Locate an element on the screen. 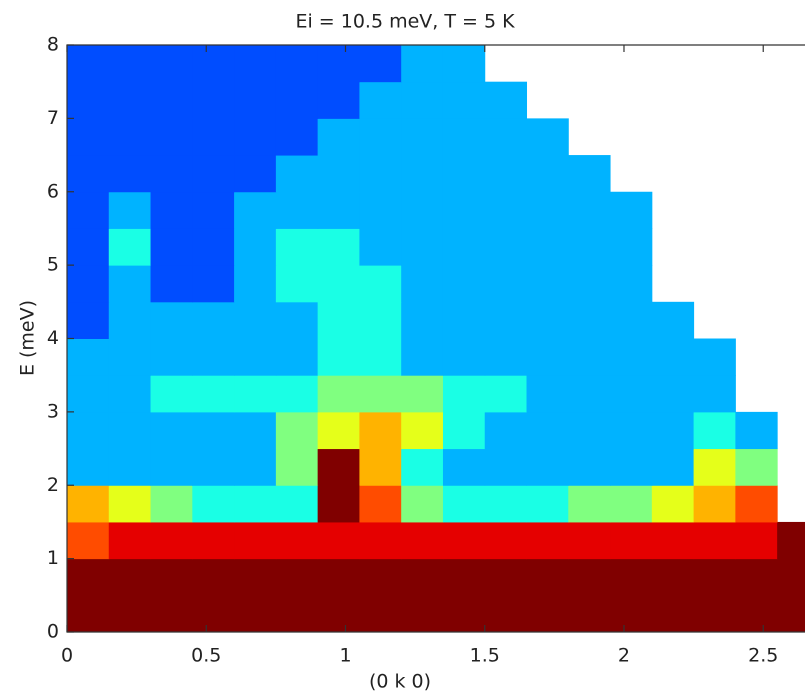  x-tick-label: 2 is located at coordinates (624, 656).